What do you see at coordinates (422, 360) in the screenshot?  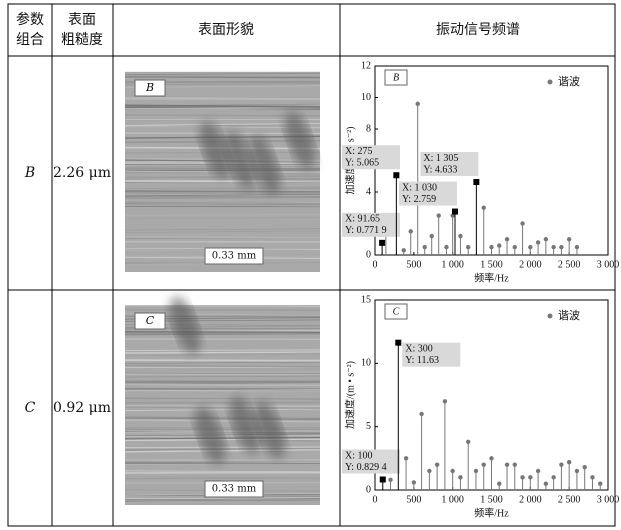 I see `datatip-y: Y: 11.63` at bounding box center [422, 360].